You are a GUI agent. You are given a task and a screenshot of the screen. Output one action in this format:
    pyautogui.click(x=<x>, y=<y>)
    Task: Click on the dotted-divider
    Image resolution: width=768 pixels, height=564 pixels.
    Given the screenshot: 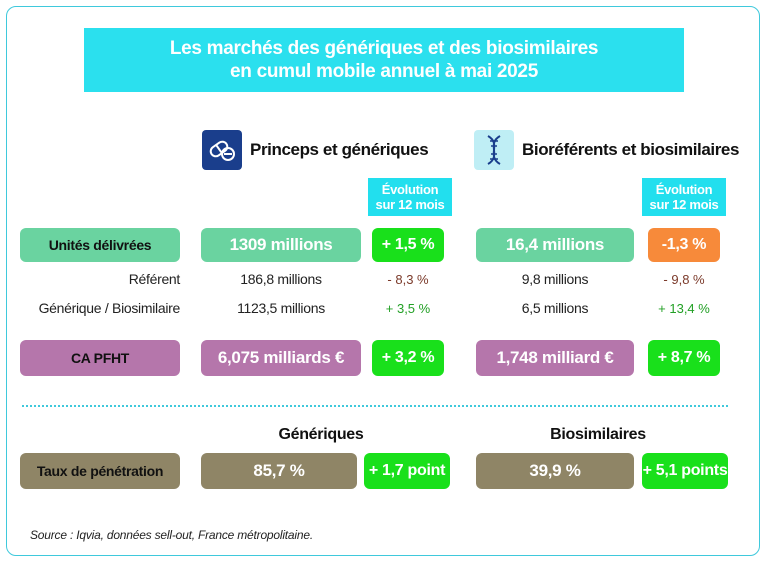 What is the action you would take?
    pyautogui.click(x=375, y=406)
    